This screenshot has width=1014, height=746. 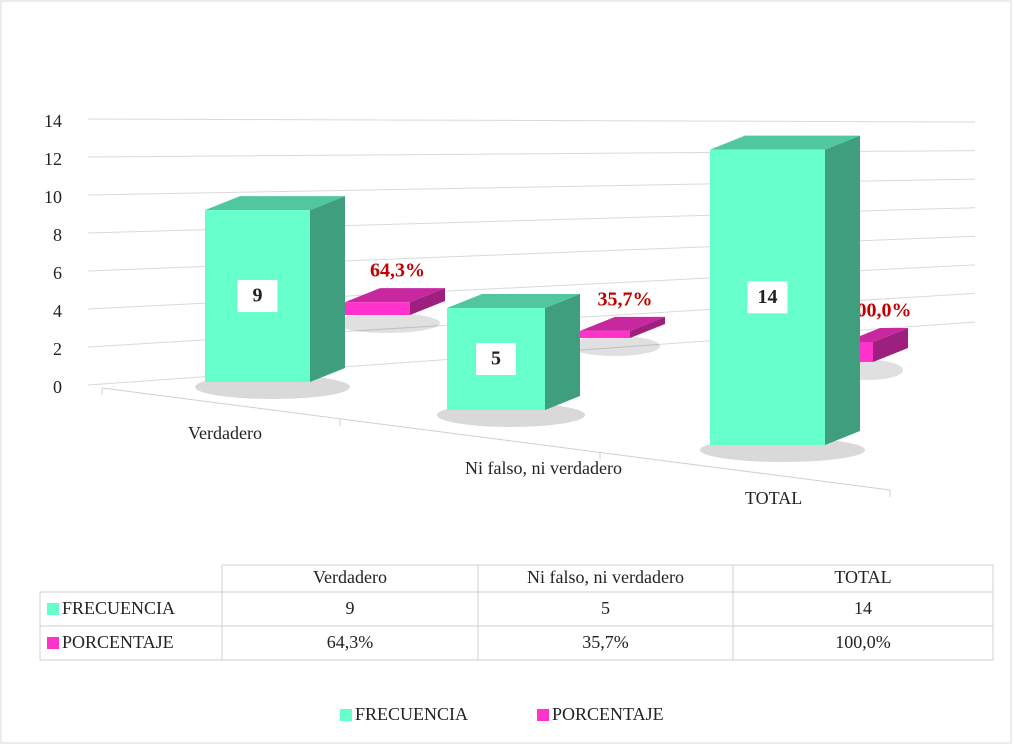 What do you see at coordinates (608, 714) in the screenshot?
I see `legend-label: PORCENTAJE` at bounding box center [608, 714].